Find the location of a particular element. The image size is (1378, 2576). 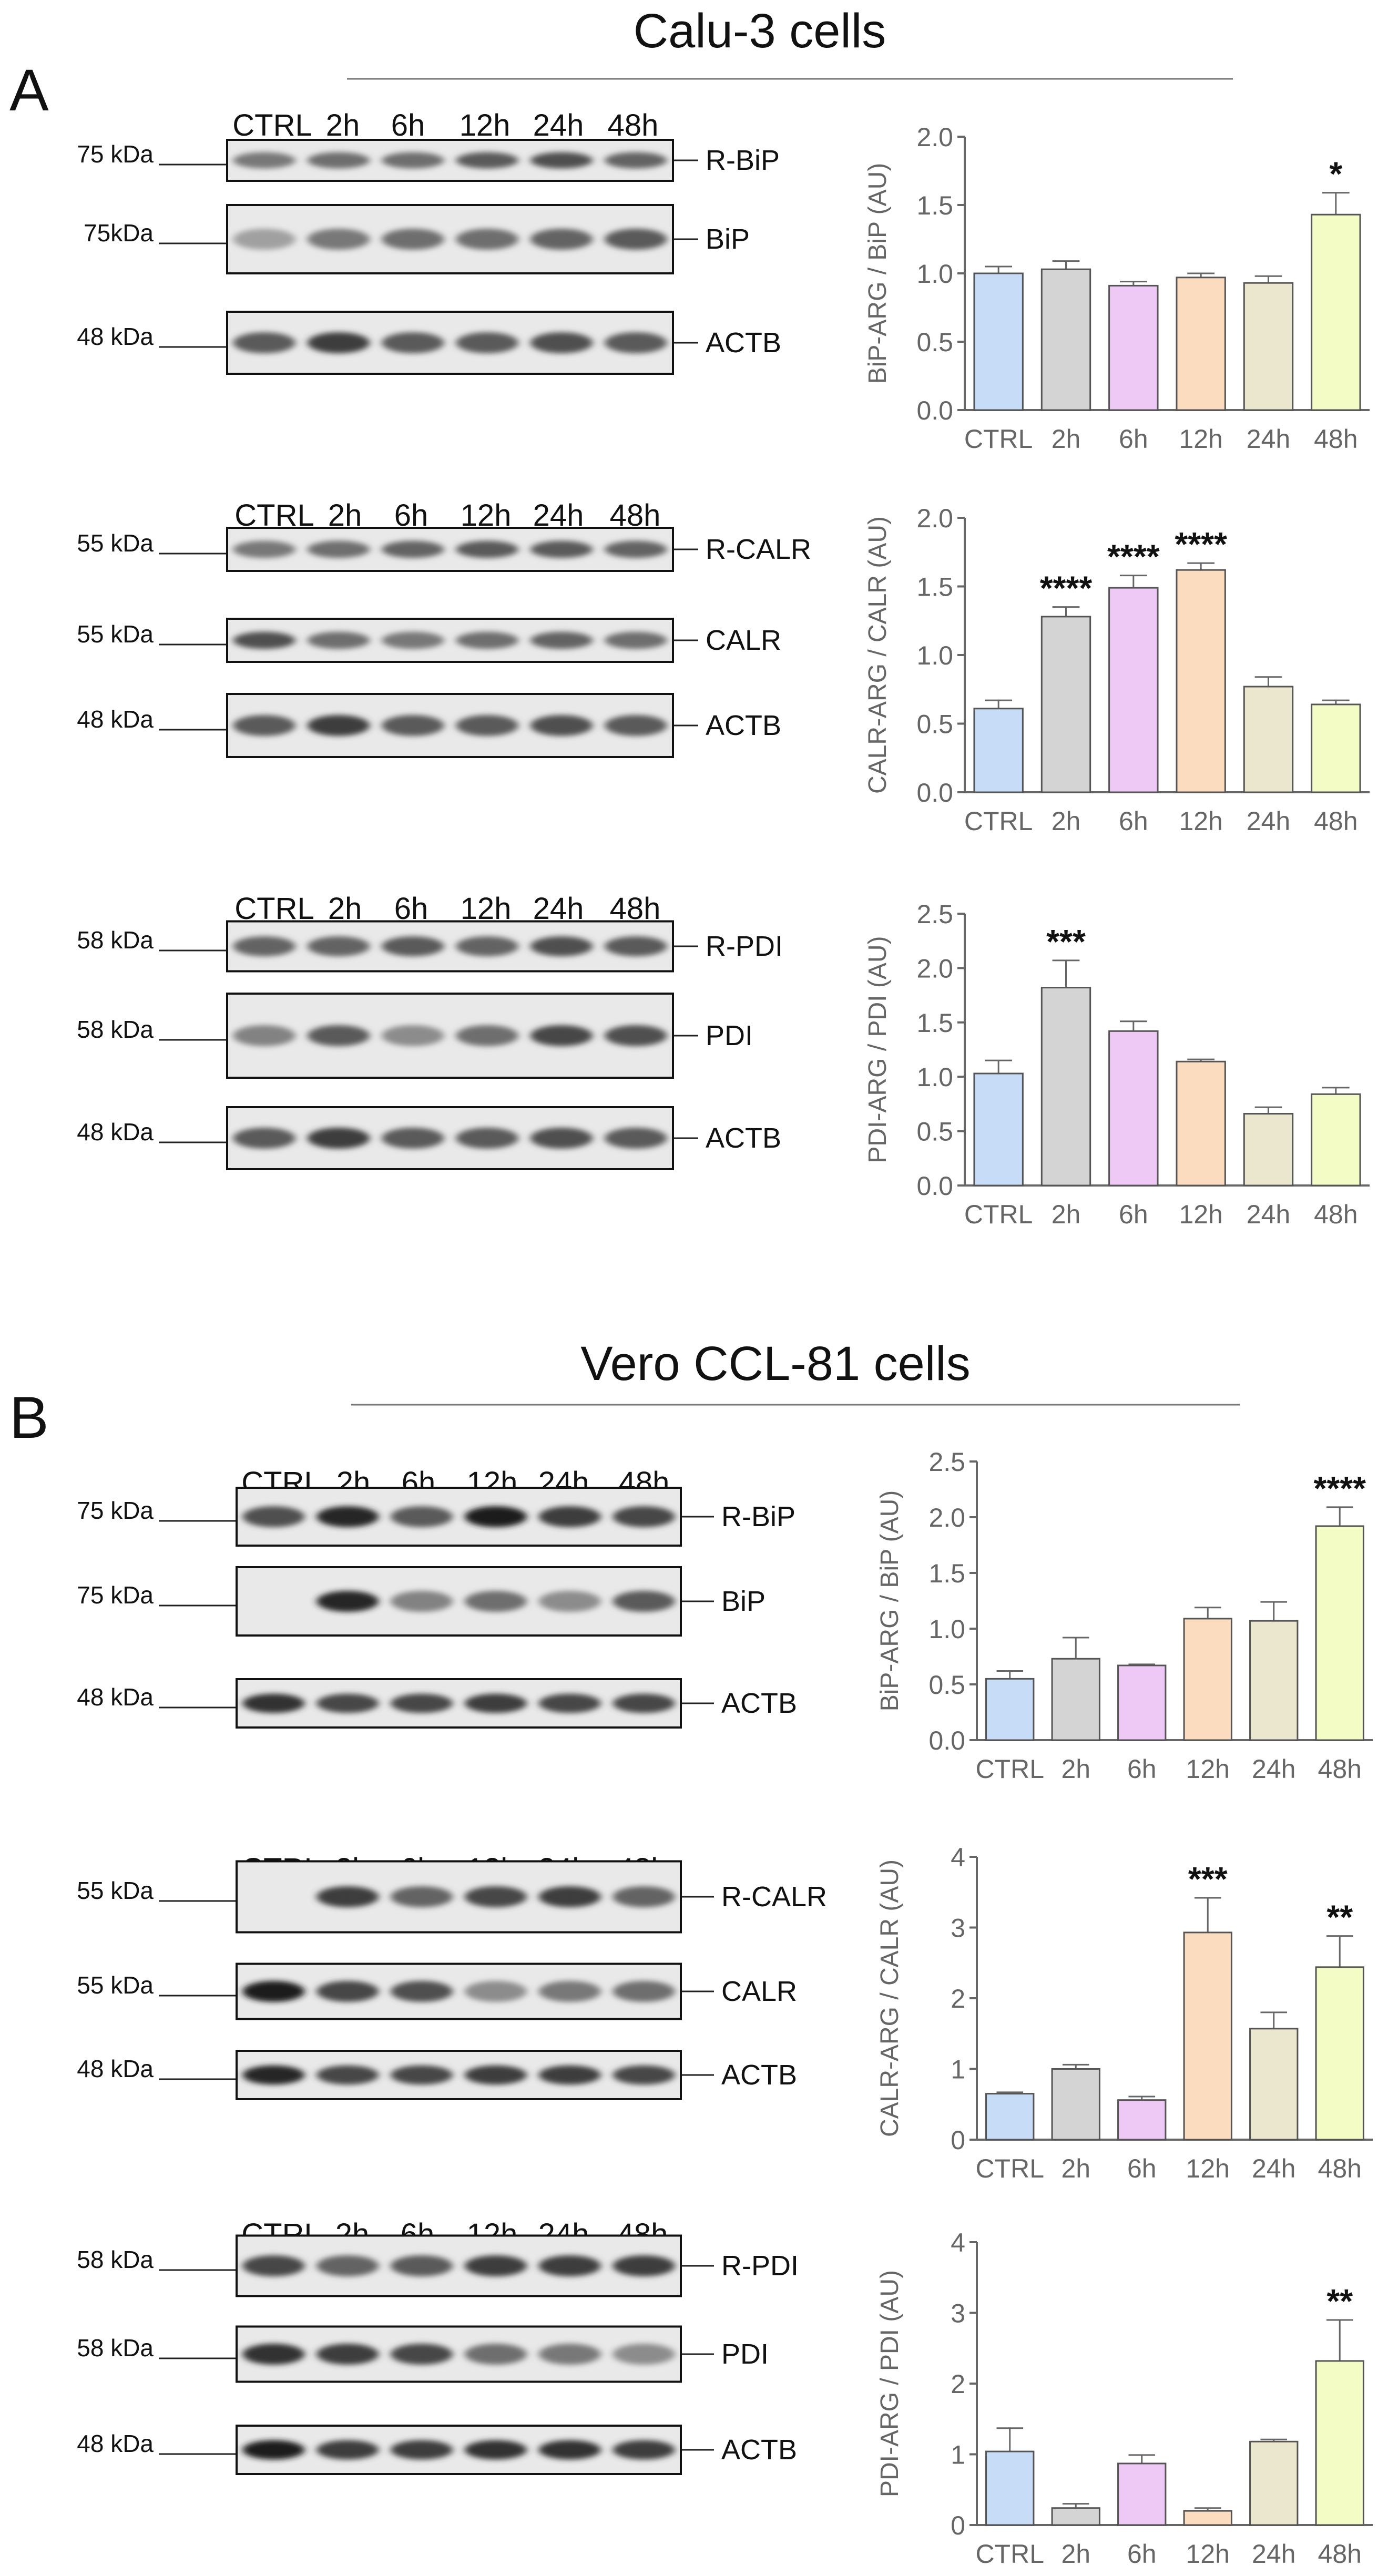

x-tick-label: 24h is located at coordinates (1268, 439).